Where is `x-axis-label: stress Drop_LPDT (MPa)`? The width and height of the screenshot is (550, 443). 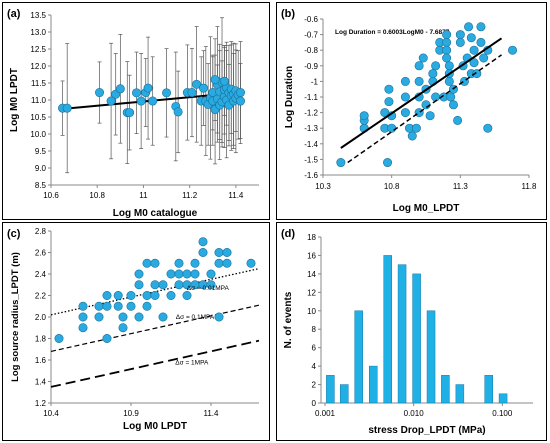
x-axis-label: stress Drop_LPDT (MPa) is located at coordinates (426, 430).